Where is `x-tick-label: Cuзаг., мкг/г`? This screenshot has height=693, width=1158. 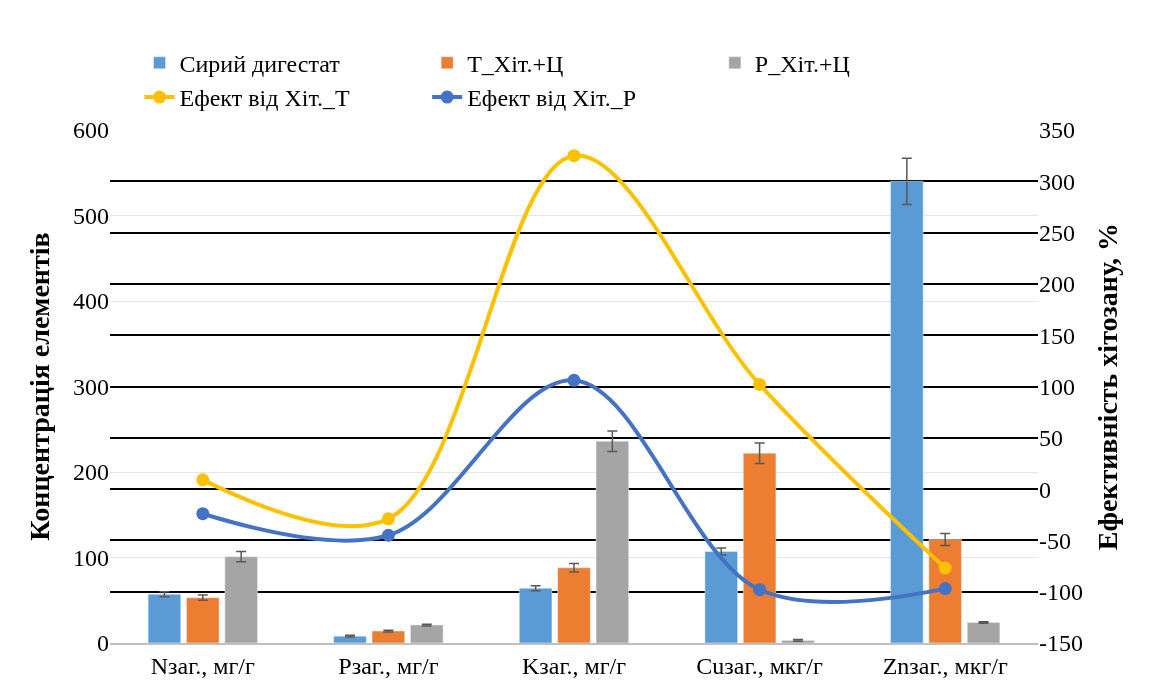 x-tick-label: Cuзаг., мкг/г is located at coordinates (759, 665).